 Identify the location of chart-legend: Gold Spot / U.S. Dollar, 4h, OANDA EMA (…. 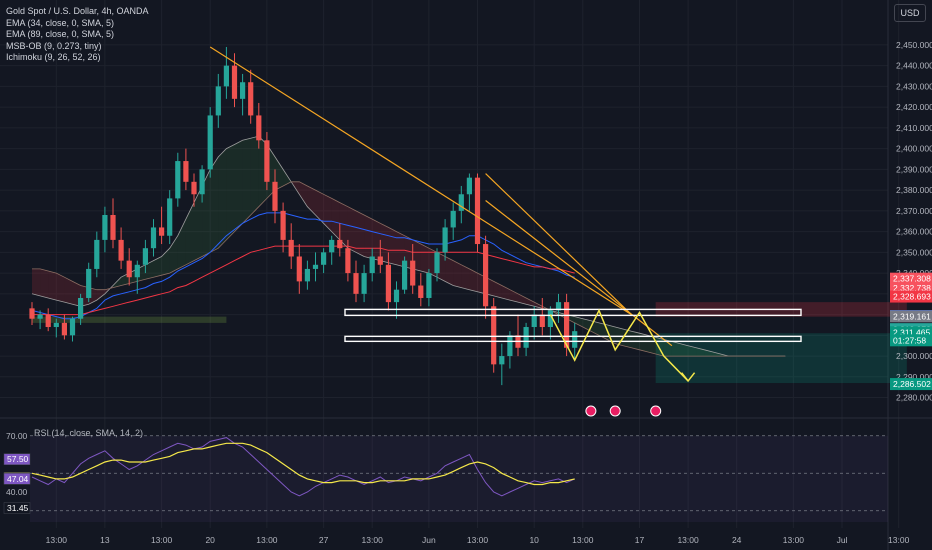
(77, 35).